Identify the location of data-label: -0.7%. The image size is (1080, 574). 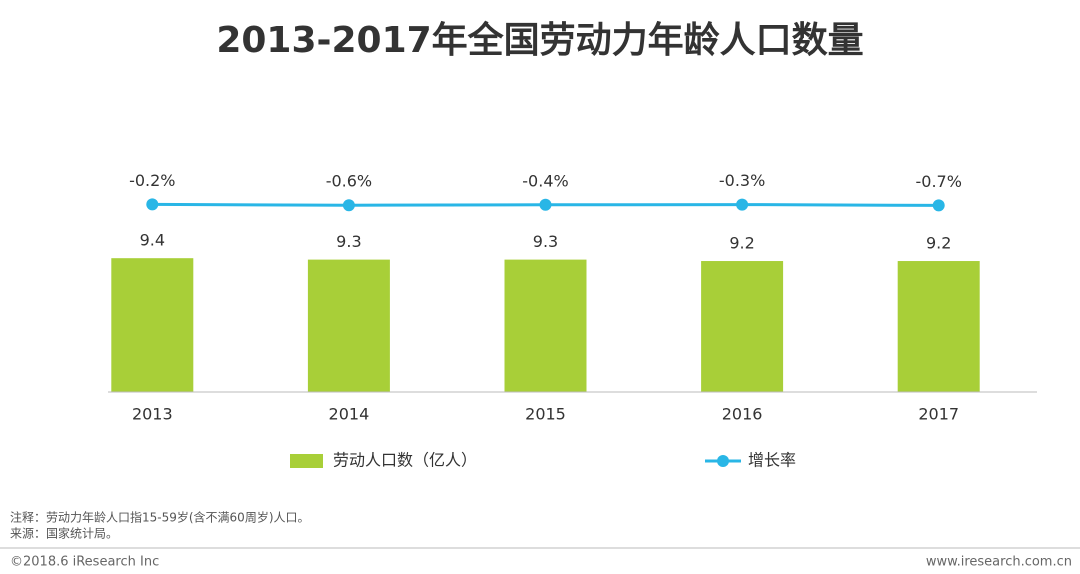
(938, 181).